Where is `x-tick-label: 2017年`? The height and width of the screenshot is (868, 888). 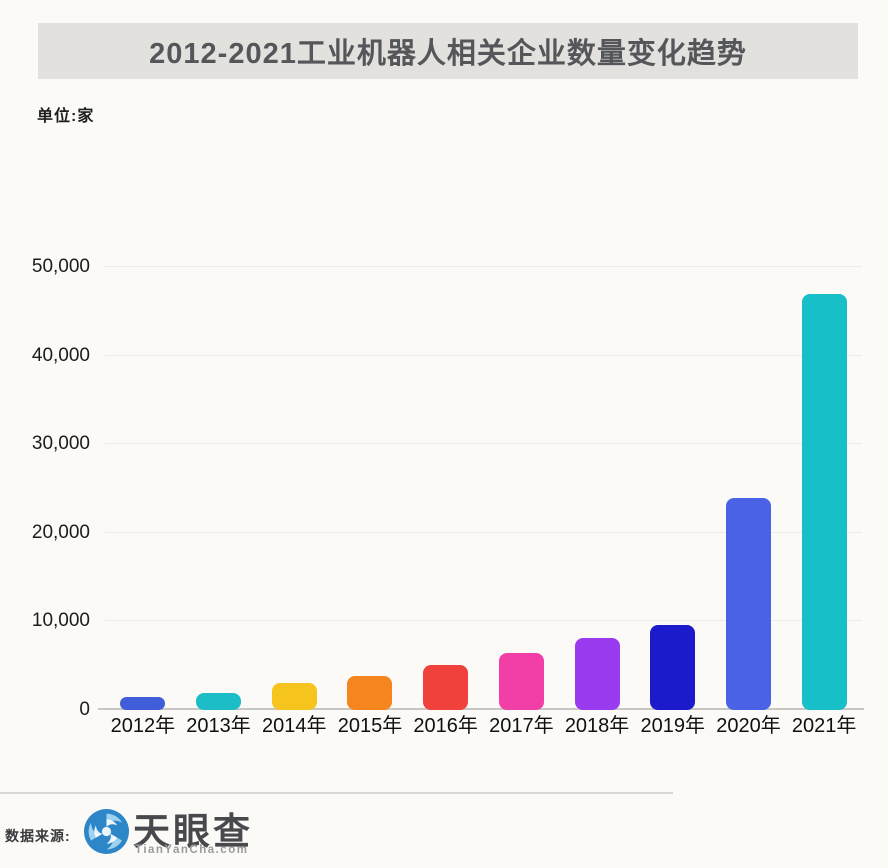
x-tick-label: 2017年 is located at coordinates (521, 726).